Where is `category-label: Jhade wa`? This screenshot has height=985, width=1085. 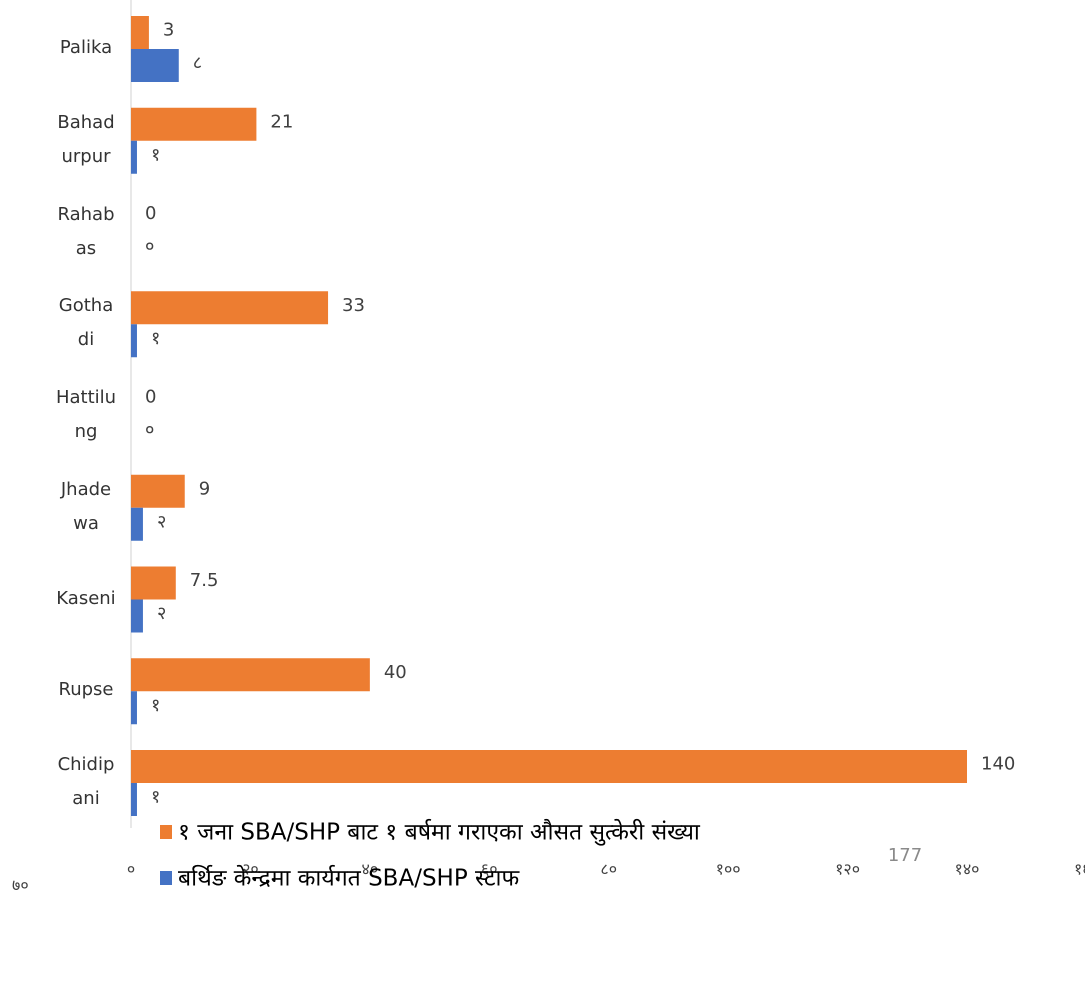
category-label: Jhade wa is located at coordinates (86, 506).